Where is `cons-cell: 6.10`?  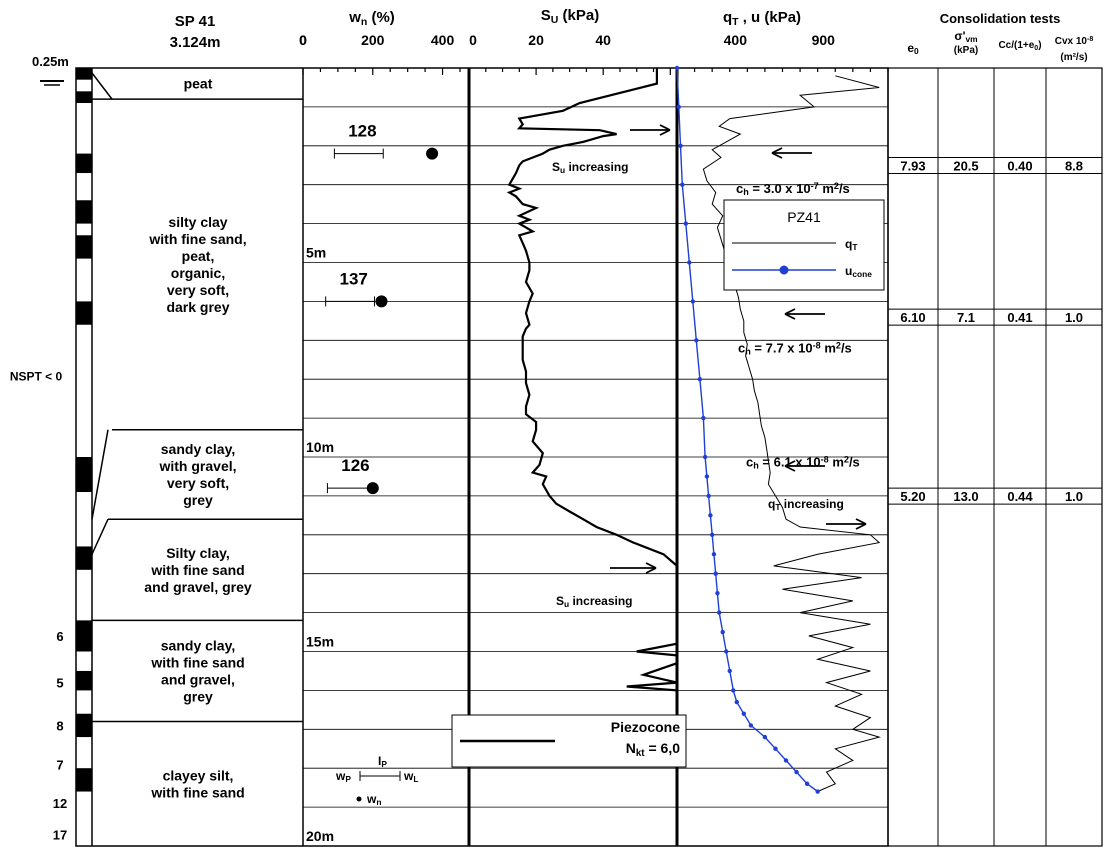 cons-cell: 6.10 is located at coordinates (912, 317).